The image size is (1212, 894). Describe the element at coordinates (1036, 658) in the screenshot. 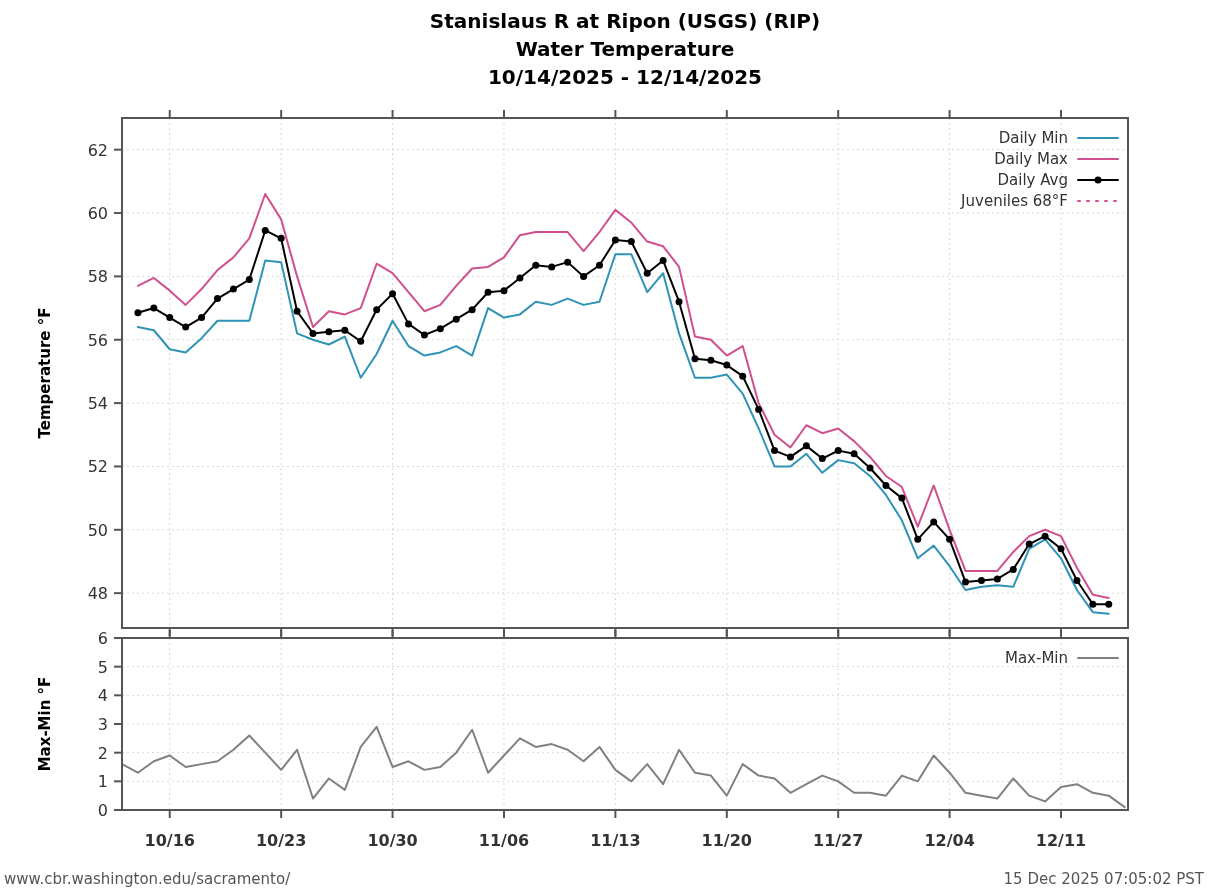

I see `legend-label: Max-Min` at that location.